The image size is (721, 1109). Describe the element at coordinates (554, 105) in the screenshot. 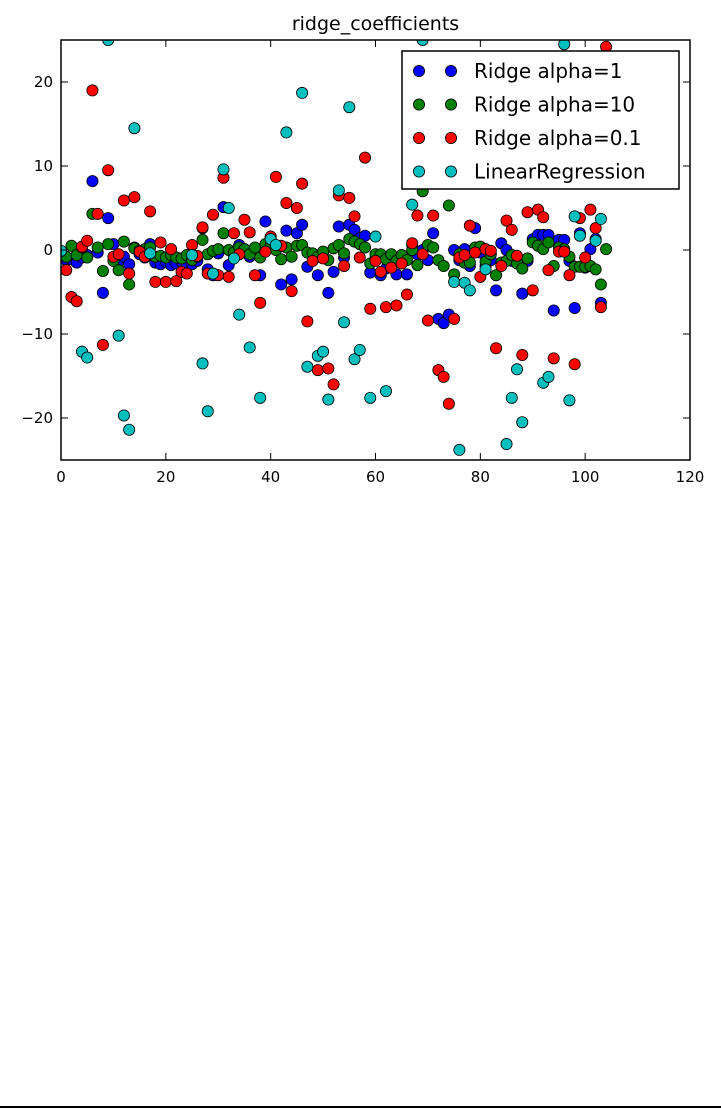

I see `legend-label: Ridge alpha=10` at that location.